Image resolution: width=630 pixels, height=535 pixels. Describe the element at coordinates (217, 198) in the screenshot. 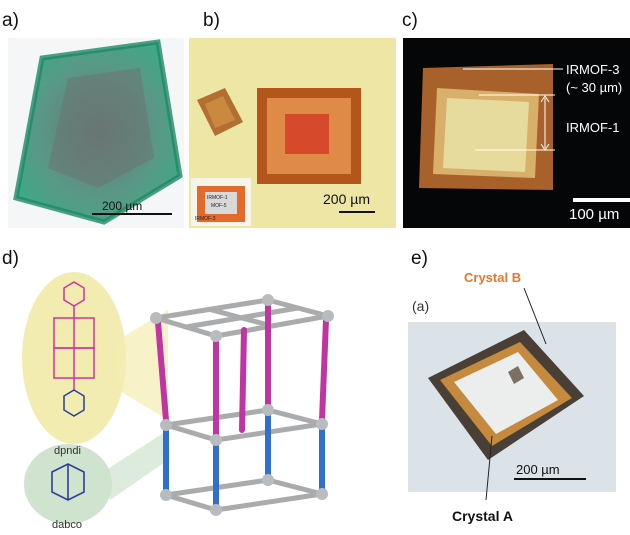

I see `inset-label-irmof1: IRMOF-1` at that location.